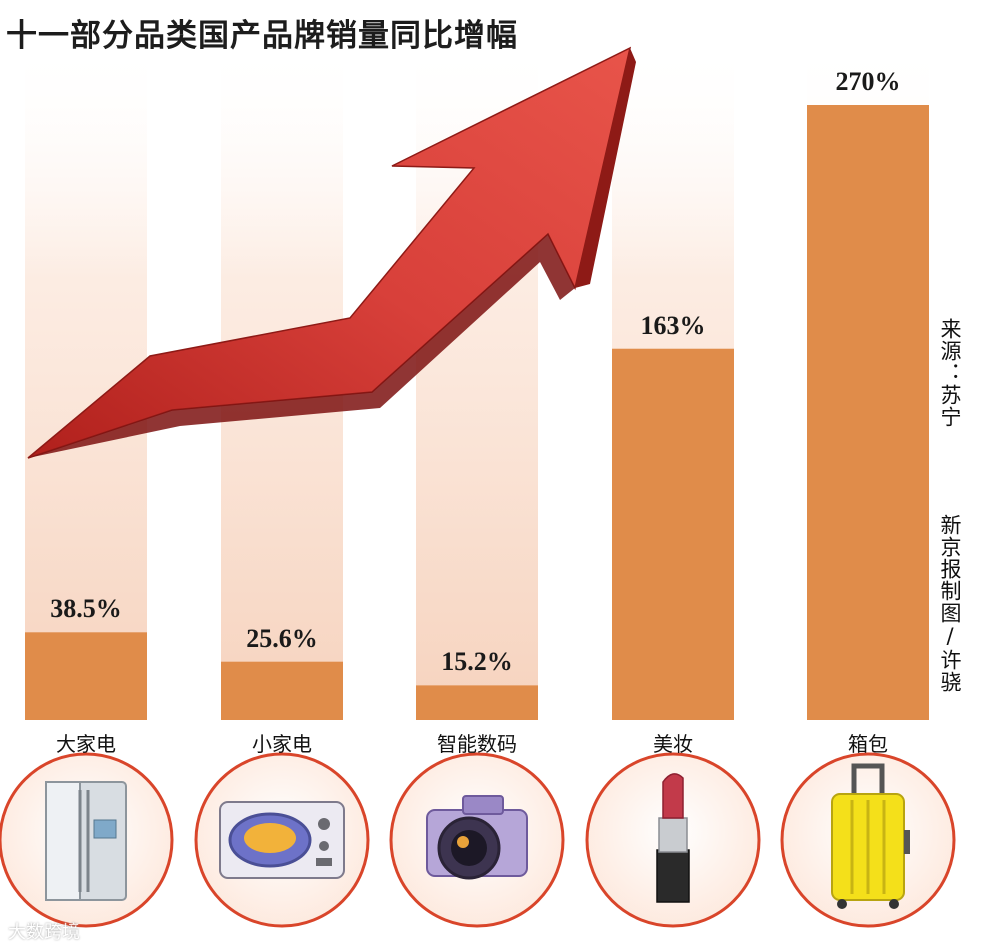  What do you see at coordinates (673, 744) in the screenshot?
I see `category-label: 美妆` at bounding box center [673, 744].